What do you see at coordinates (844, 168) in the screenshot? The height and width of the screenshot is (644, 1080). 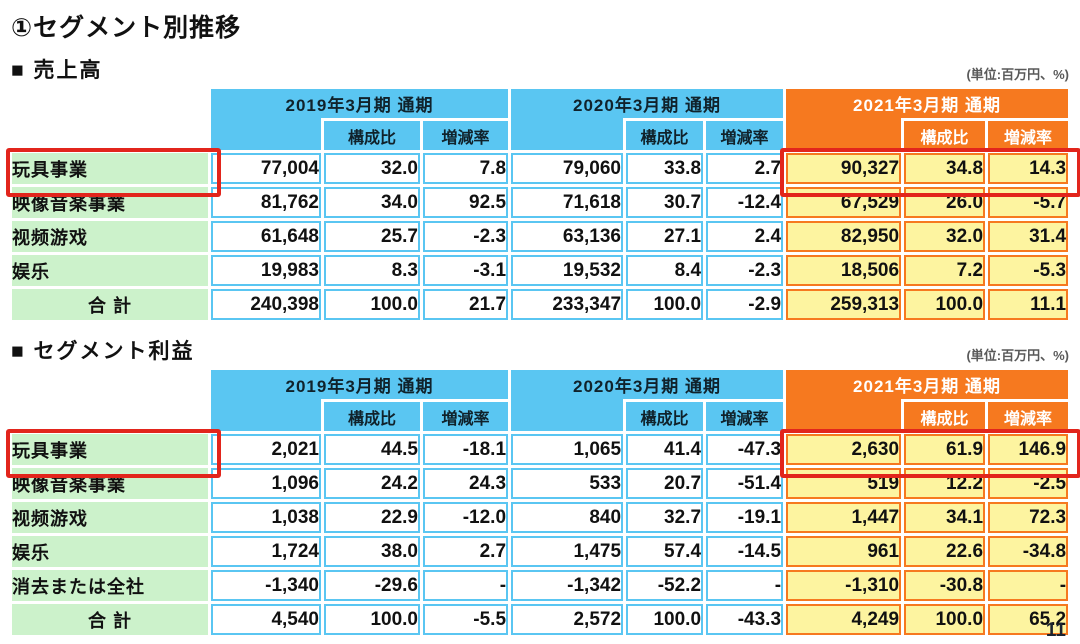 I see `cell: 90,327` at bounding box center [844, 168].